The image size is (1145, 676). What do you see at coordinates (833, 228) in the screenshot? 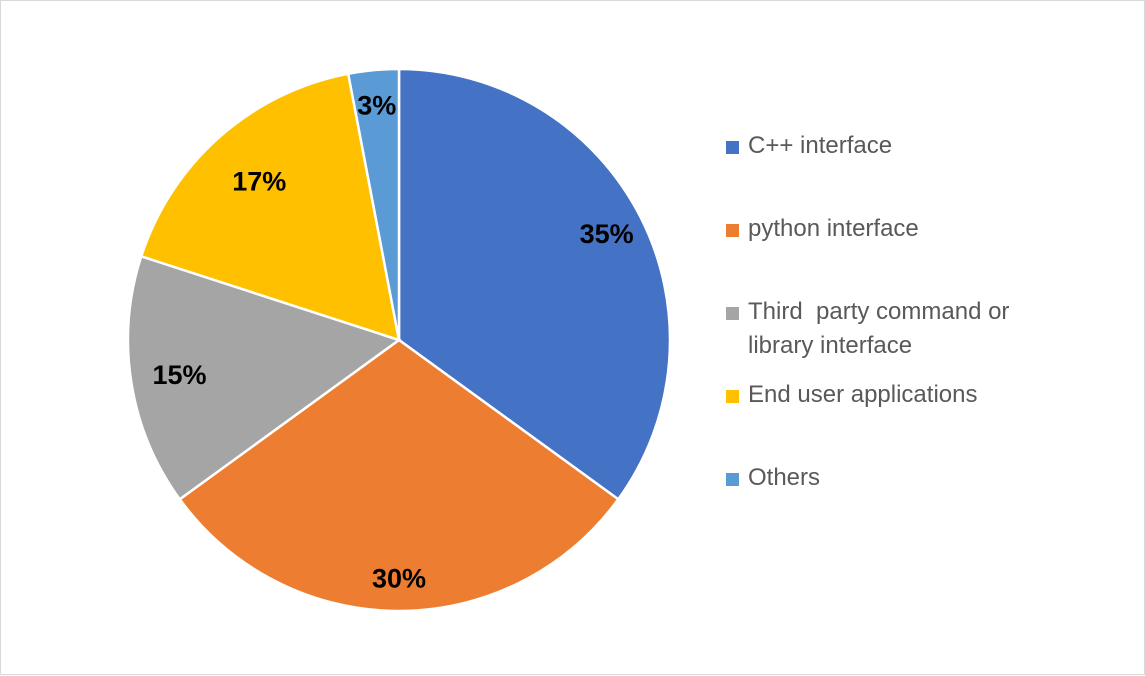
I see `legend-label-python-interface: python interface` at bounding box center [833, 228].